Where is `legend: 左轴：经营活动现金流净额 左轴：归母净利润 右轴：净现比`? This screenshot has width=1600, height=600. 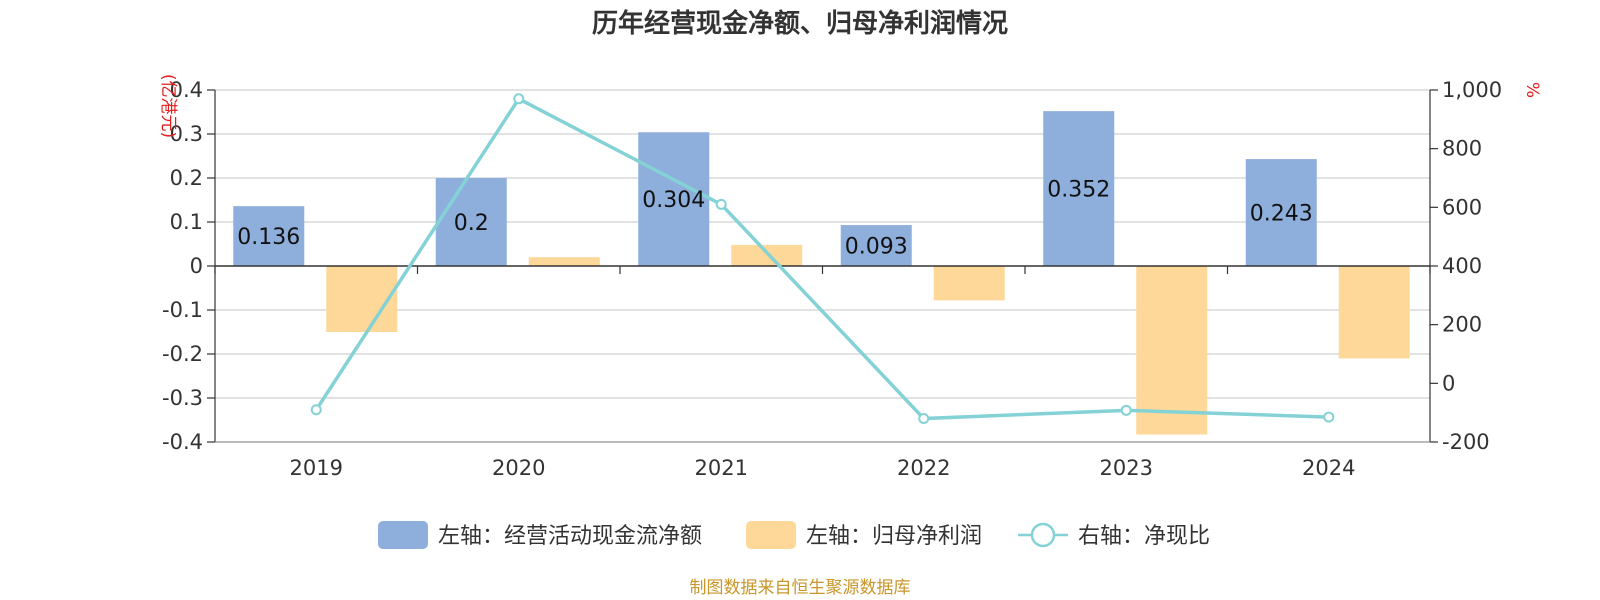
legend: 左轴：经营活动现金流净额 左轴：归母净利润 右轴：净现比 is located at coordinates (794, 535).